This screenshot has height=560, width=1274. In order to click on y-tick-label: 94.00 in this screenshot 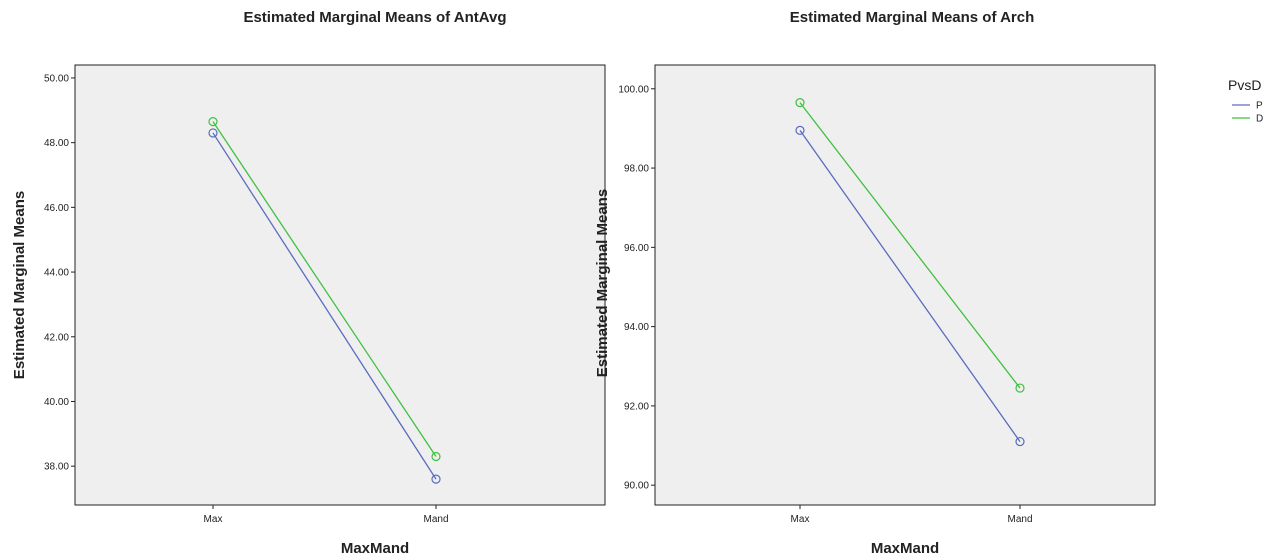, I will do `click(636, 327)`.